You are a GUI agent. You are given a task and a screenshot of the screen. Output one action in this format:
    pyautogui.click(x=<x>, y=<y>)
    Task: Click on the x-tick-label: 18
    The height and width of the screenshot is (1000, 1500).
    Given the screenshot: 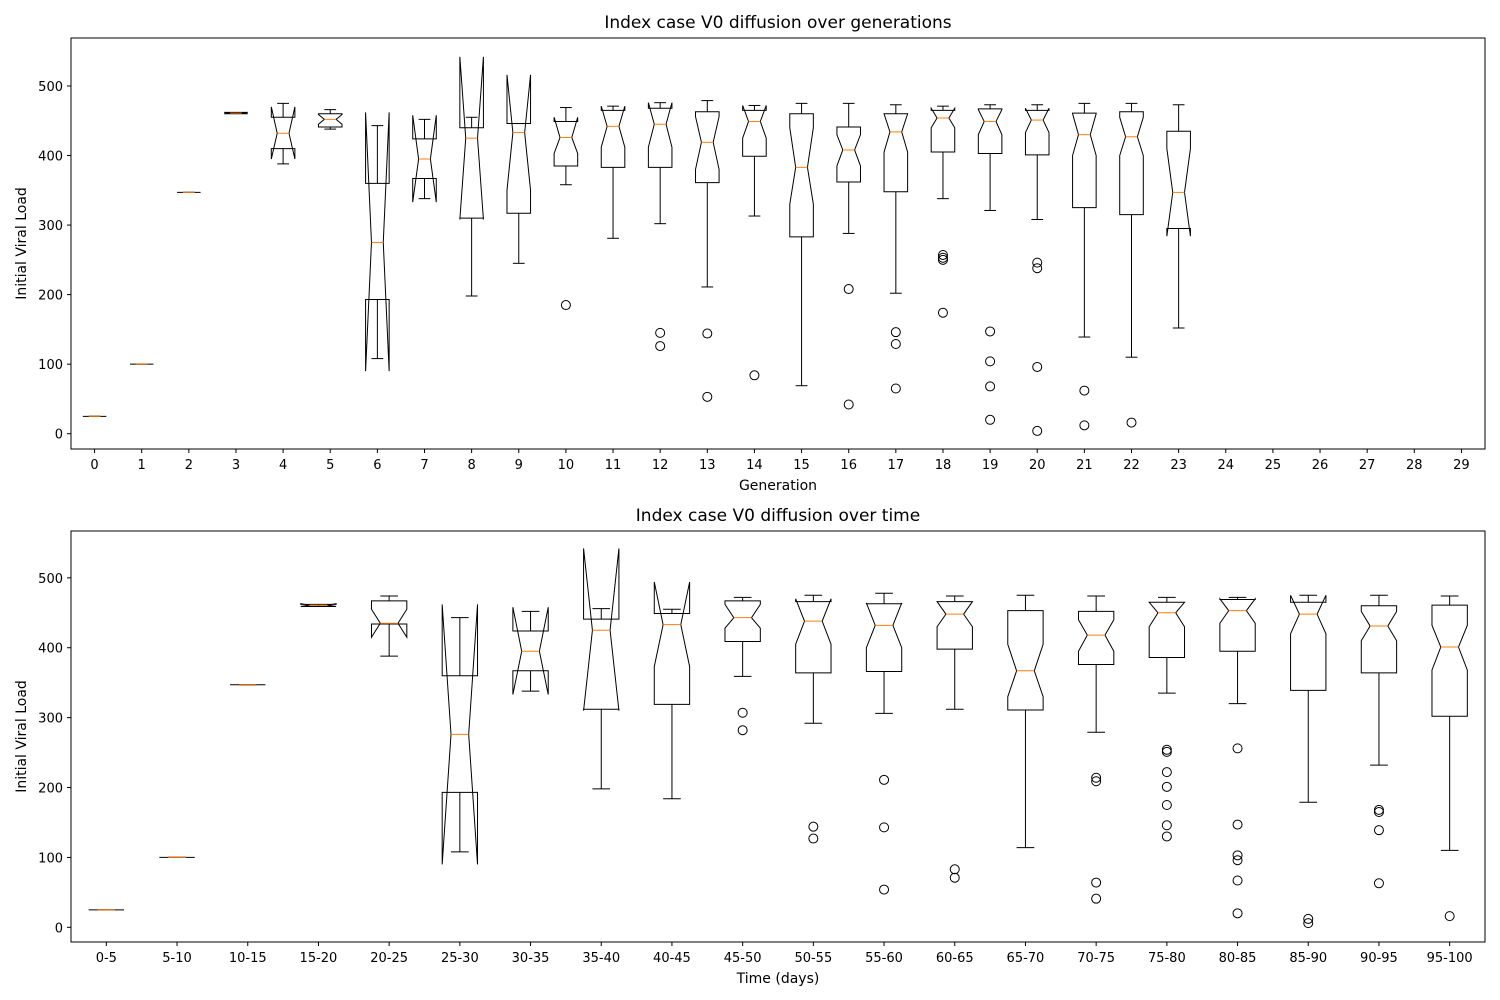 What is the action you would take?
    pyautogui.click(x=943, y=465)
    